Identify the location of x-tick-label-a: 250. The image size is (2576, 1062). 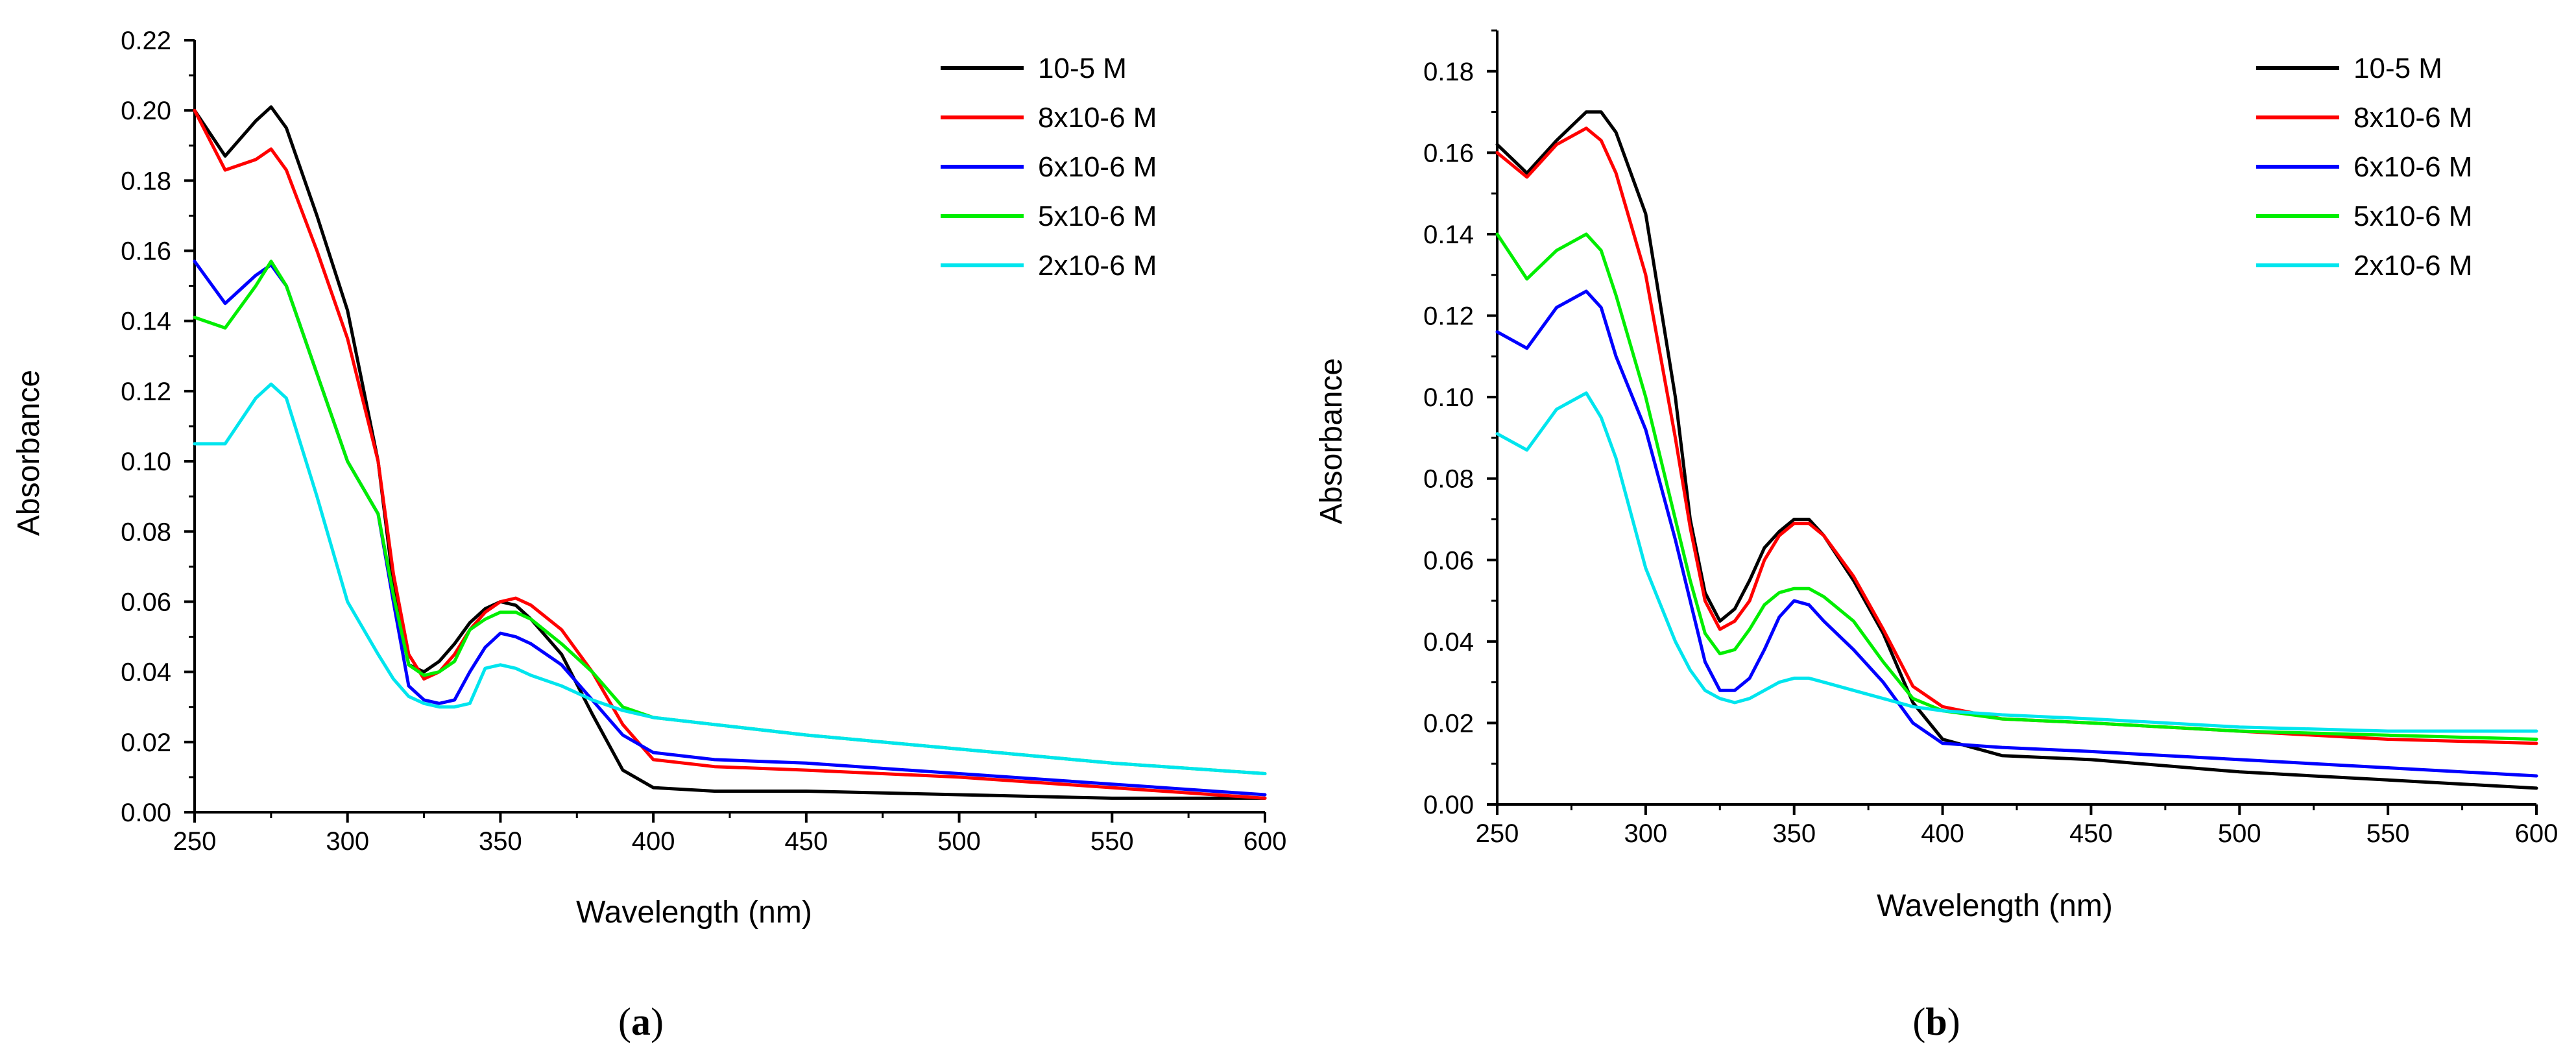
(195, 841).